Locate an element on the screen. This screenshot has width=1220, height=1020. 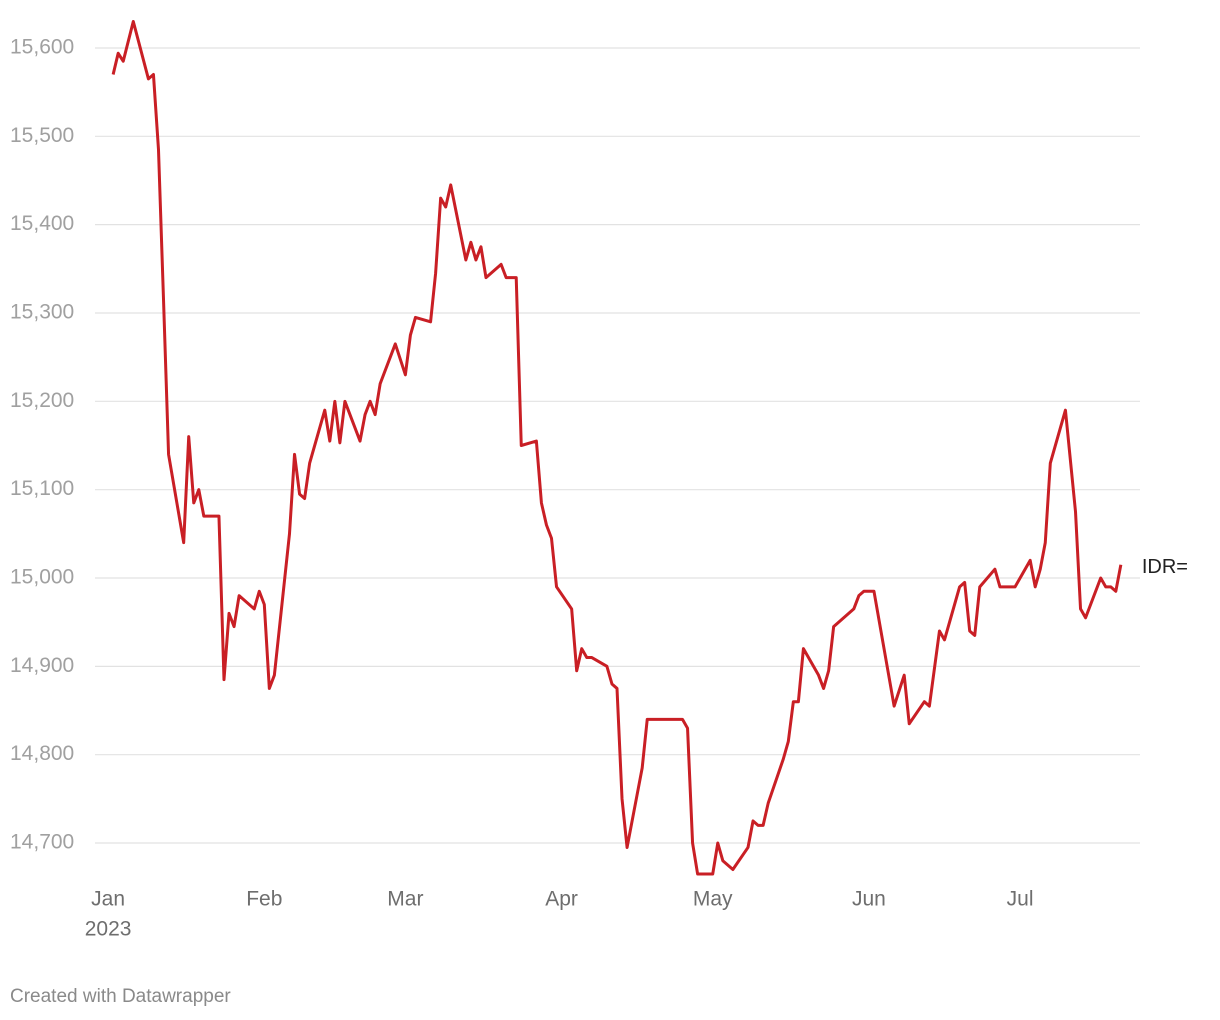
y-tick-label: 15,000 is located at coordinates (42, 577).